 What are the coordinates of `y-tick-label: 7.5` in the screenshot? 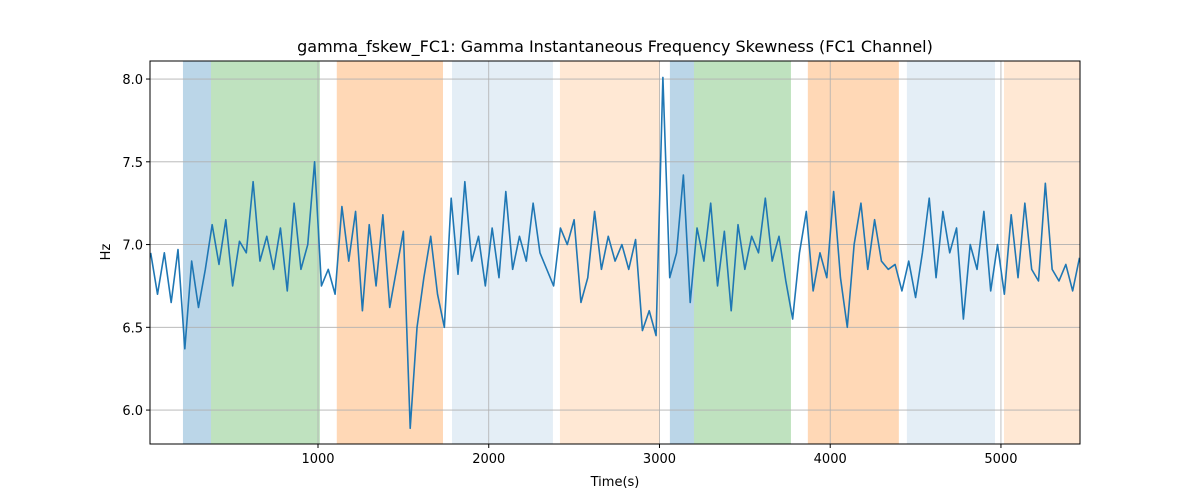 It's located at (132, 163).